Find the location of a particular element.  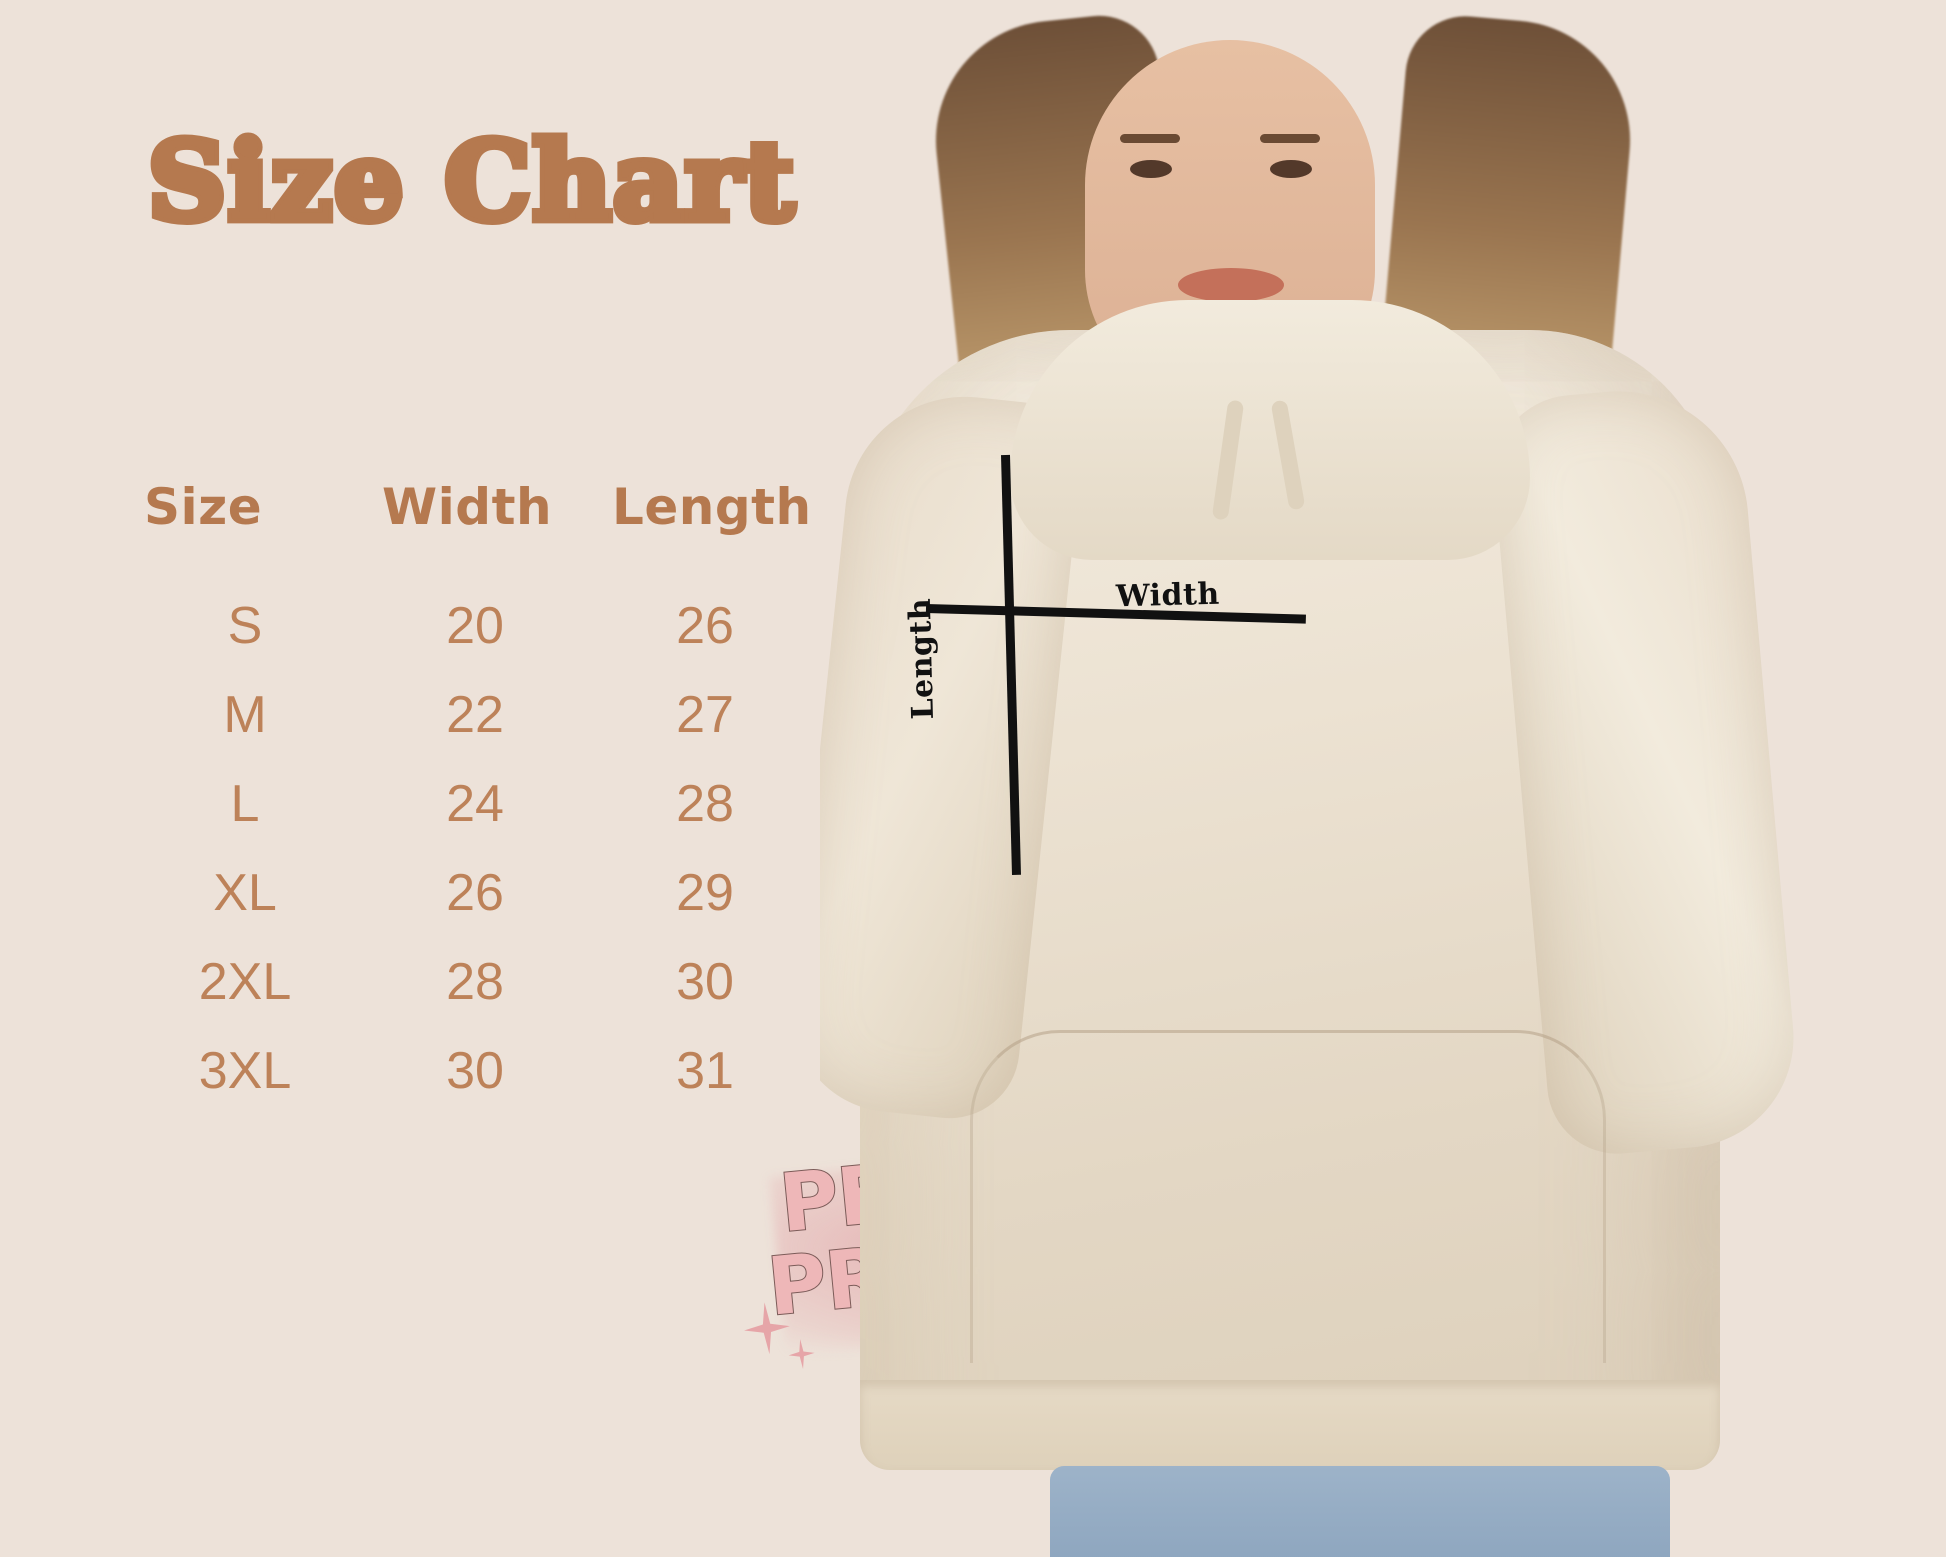

hoodie-hood is located at coordinates (1270, 430).